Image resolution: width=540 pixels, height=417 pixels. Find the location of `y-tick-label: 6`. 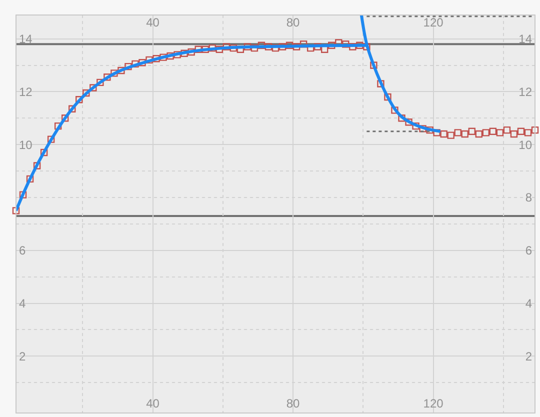

y-tick-label: 6 is located at coordinates (22, 251).